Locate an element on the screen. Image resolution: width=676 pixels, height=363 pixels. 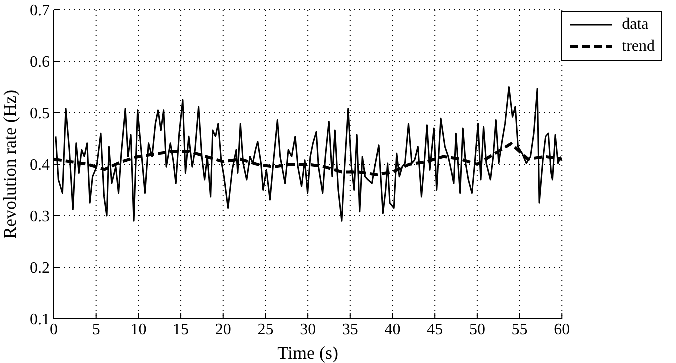
x-tick-label: 0 is located at coordinates (54, 329).